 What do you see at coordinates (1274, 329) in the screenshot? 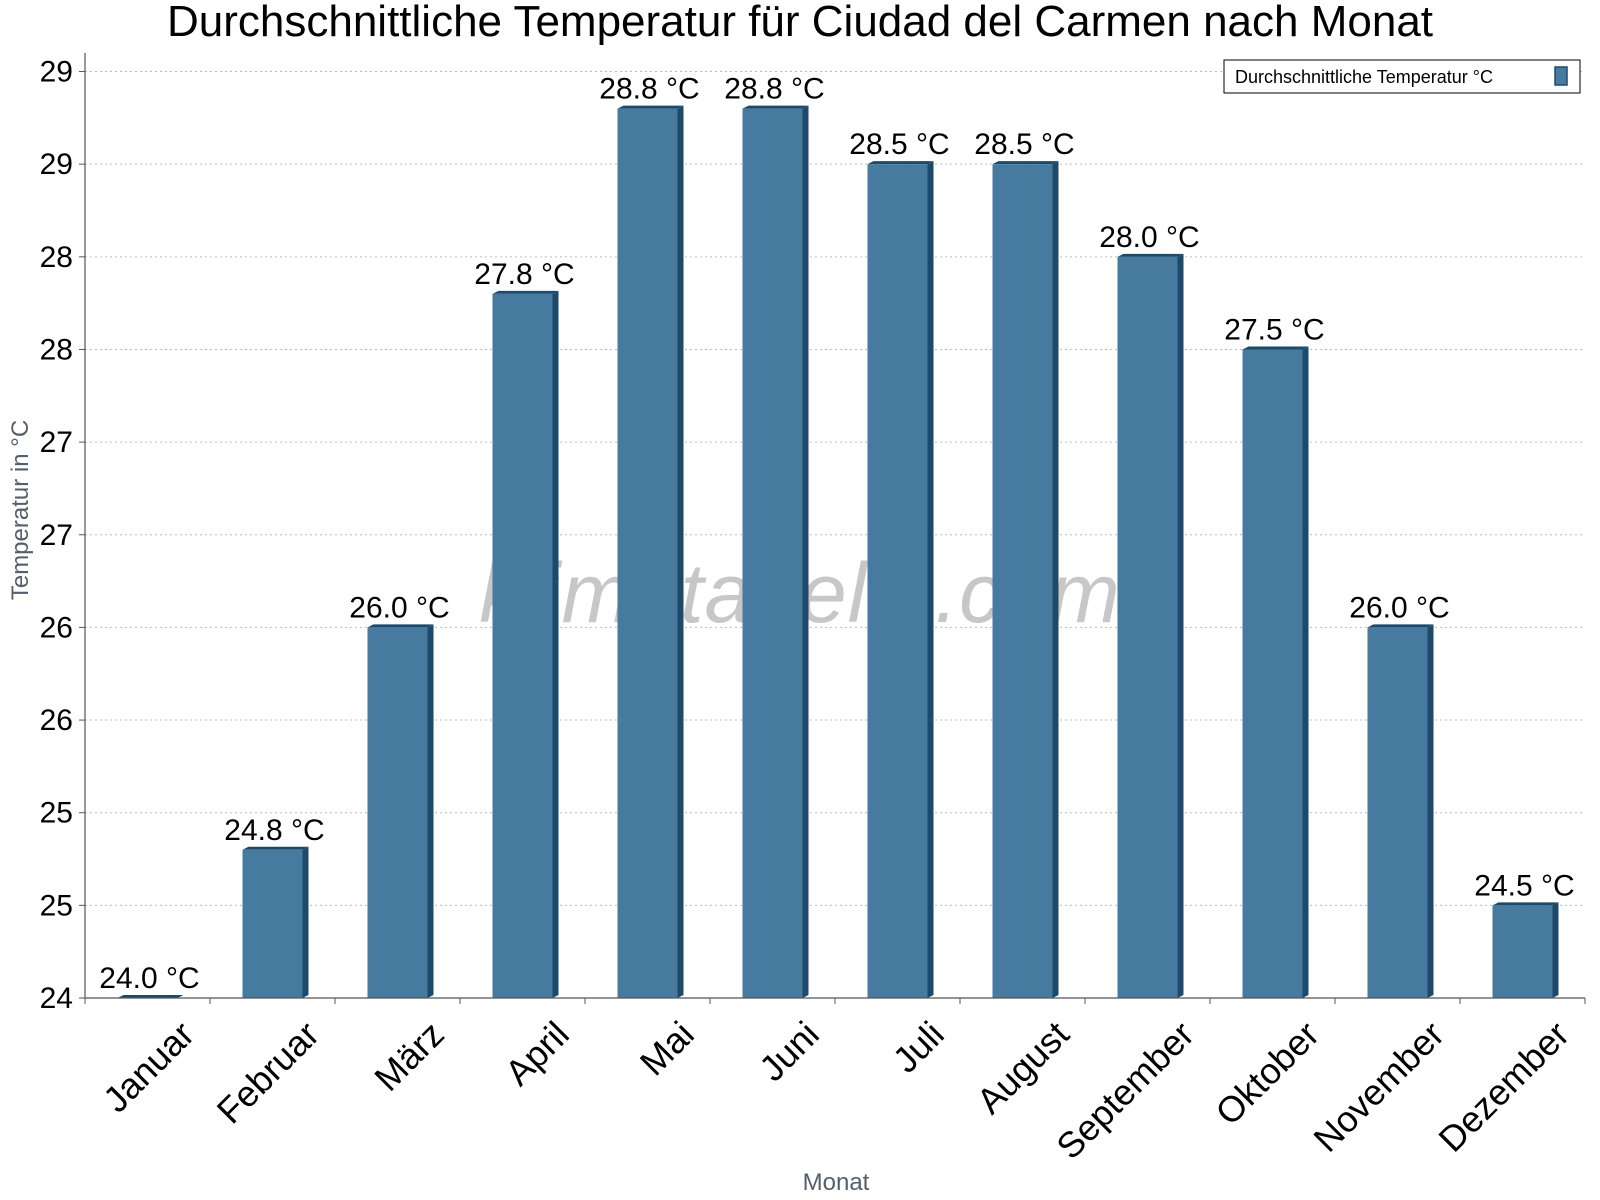
I see `bar-value-label: 27.5 °C` at bounding box center [1274, 329].